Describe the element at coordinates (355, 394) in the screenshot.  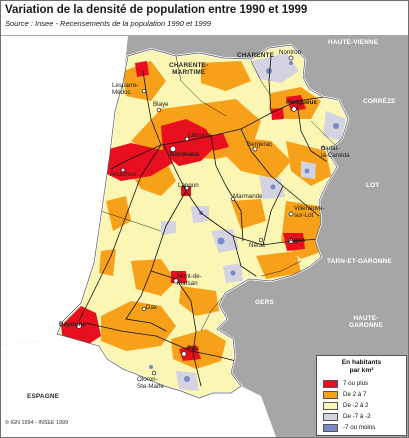
I see `legend-label-2: De 2 à 7` at that location.